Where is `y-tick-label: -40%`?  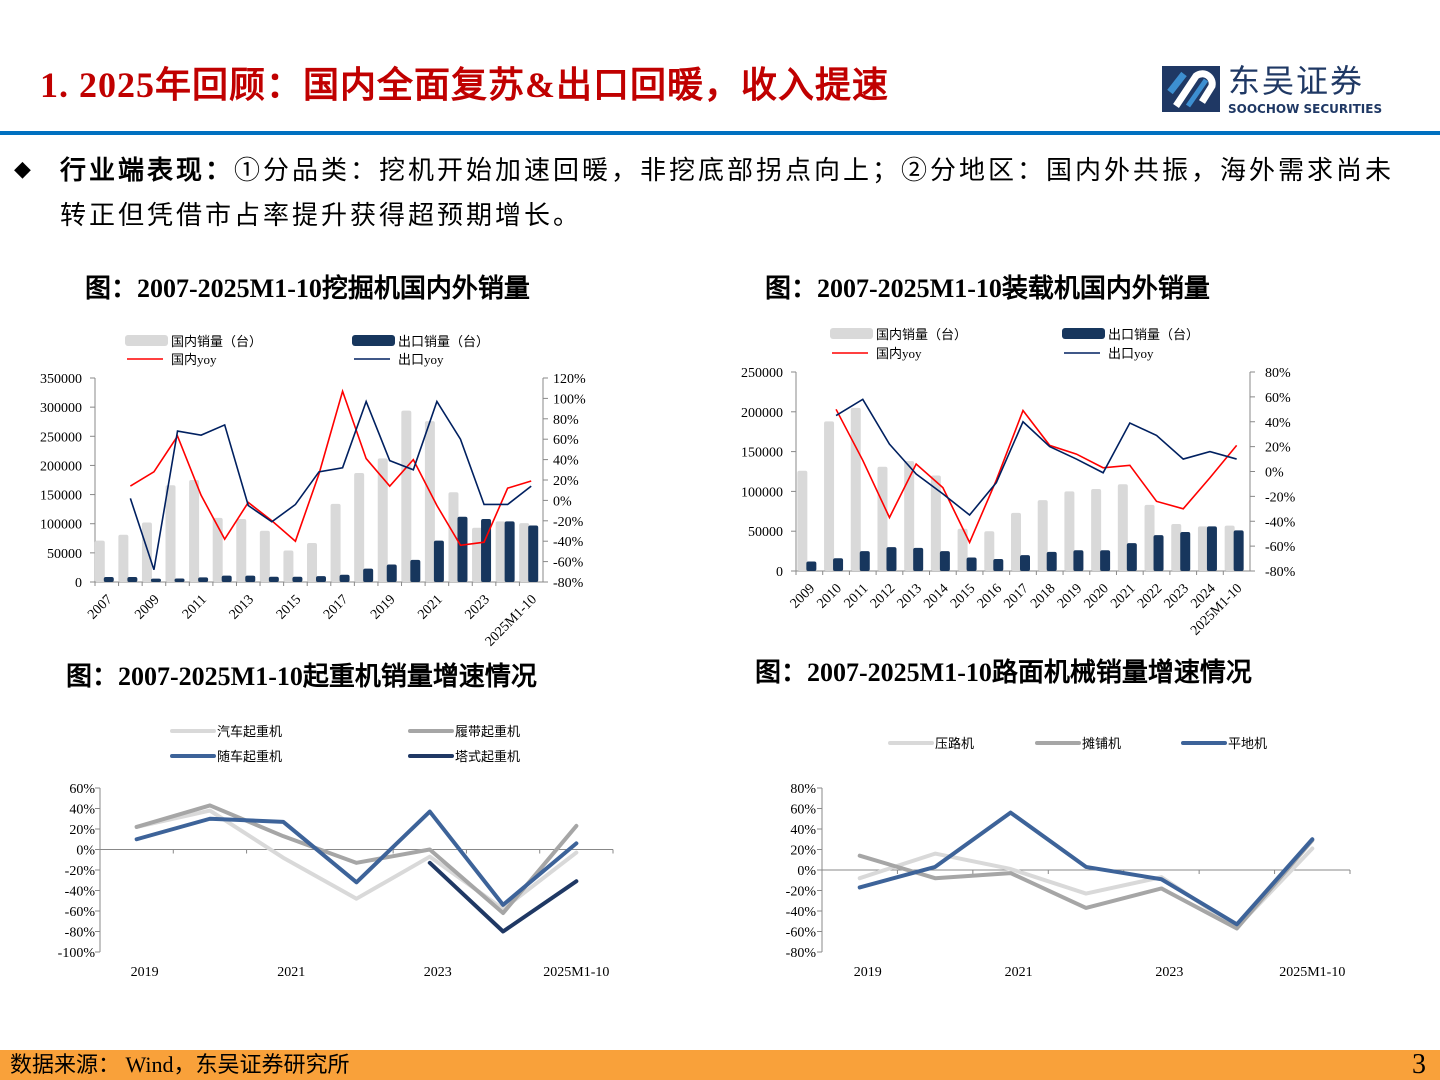 y-tick-label: -40% is located at coordinates (80, 892).